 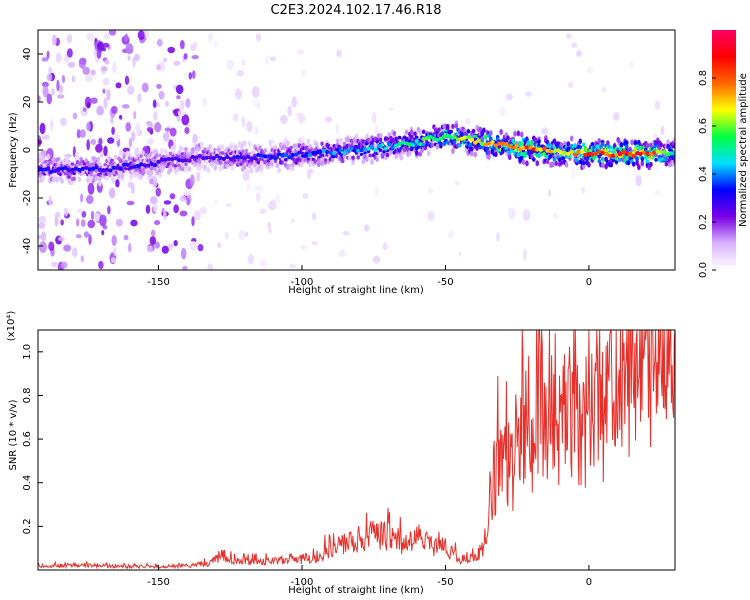 What do you see at coordinates (703, 222) in the screenshot?
I see `colorbar-tick-label: 0.2` at bounding box center [703, 222].